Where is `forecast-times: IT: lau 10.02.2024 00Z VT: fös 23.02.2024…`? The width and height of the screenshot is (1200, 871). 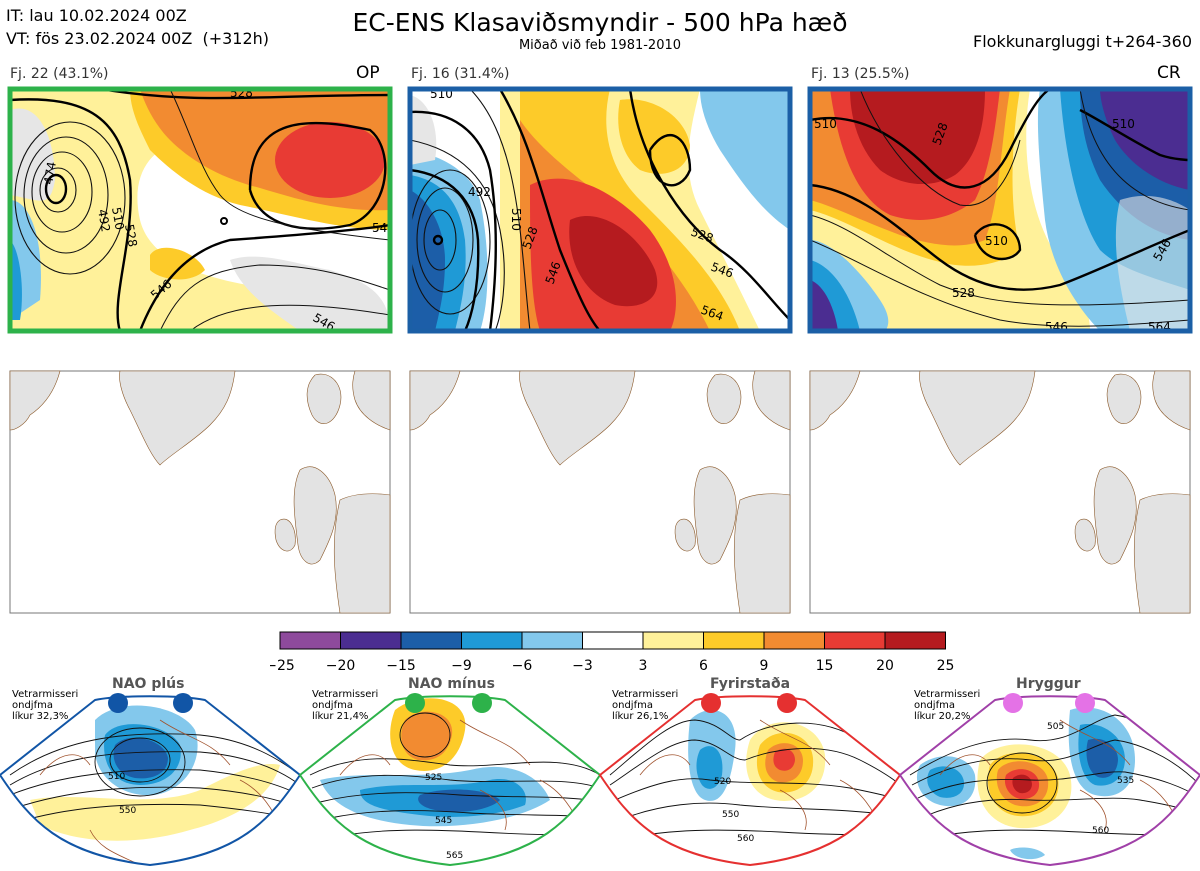 forecast-times: IT: lau 10.02.2024 00Z VT: fös 23.02.2024… is located at coordinates (137, 27).